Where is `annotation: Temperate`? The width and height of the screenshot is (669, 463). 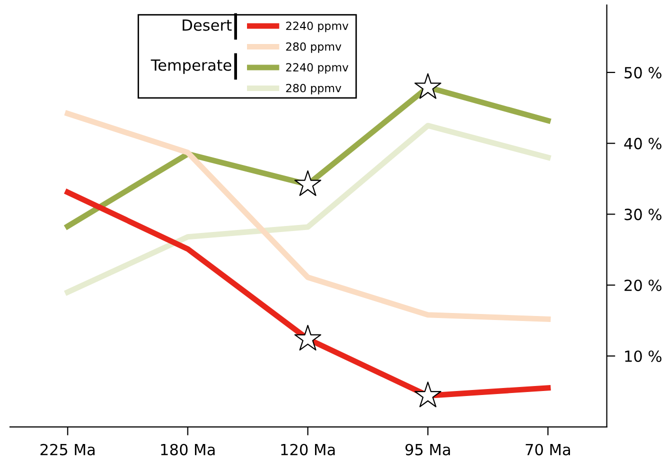 annotation: Temperate is located at coordinates (191, 66).